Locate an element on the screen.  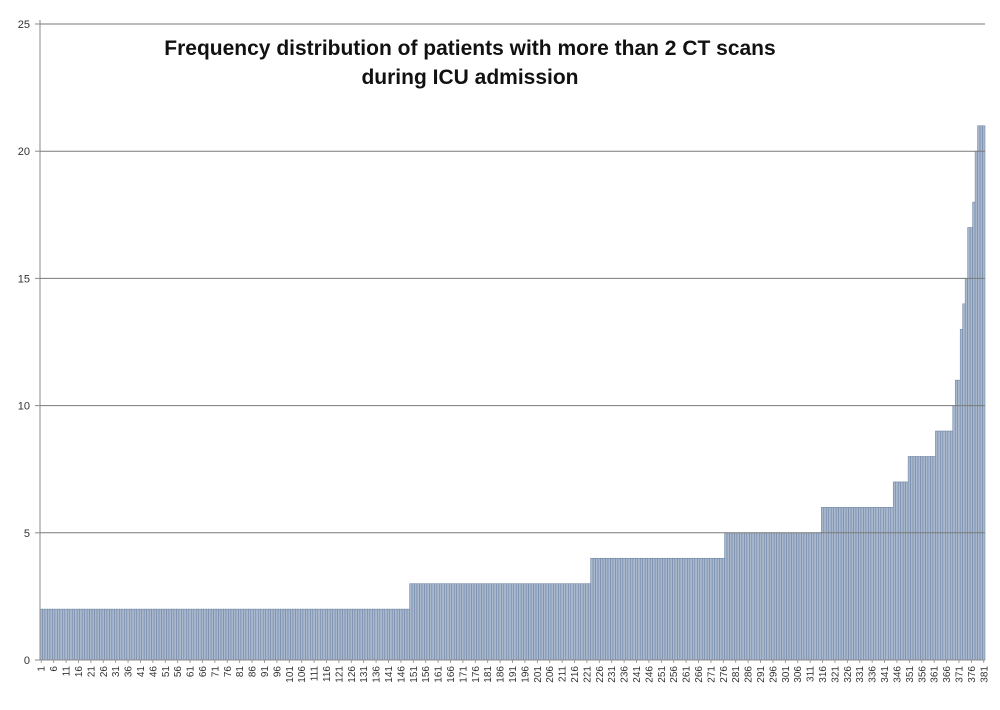
x-tick-label: 271 is located at coordinates (711, 674).